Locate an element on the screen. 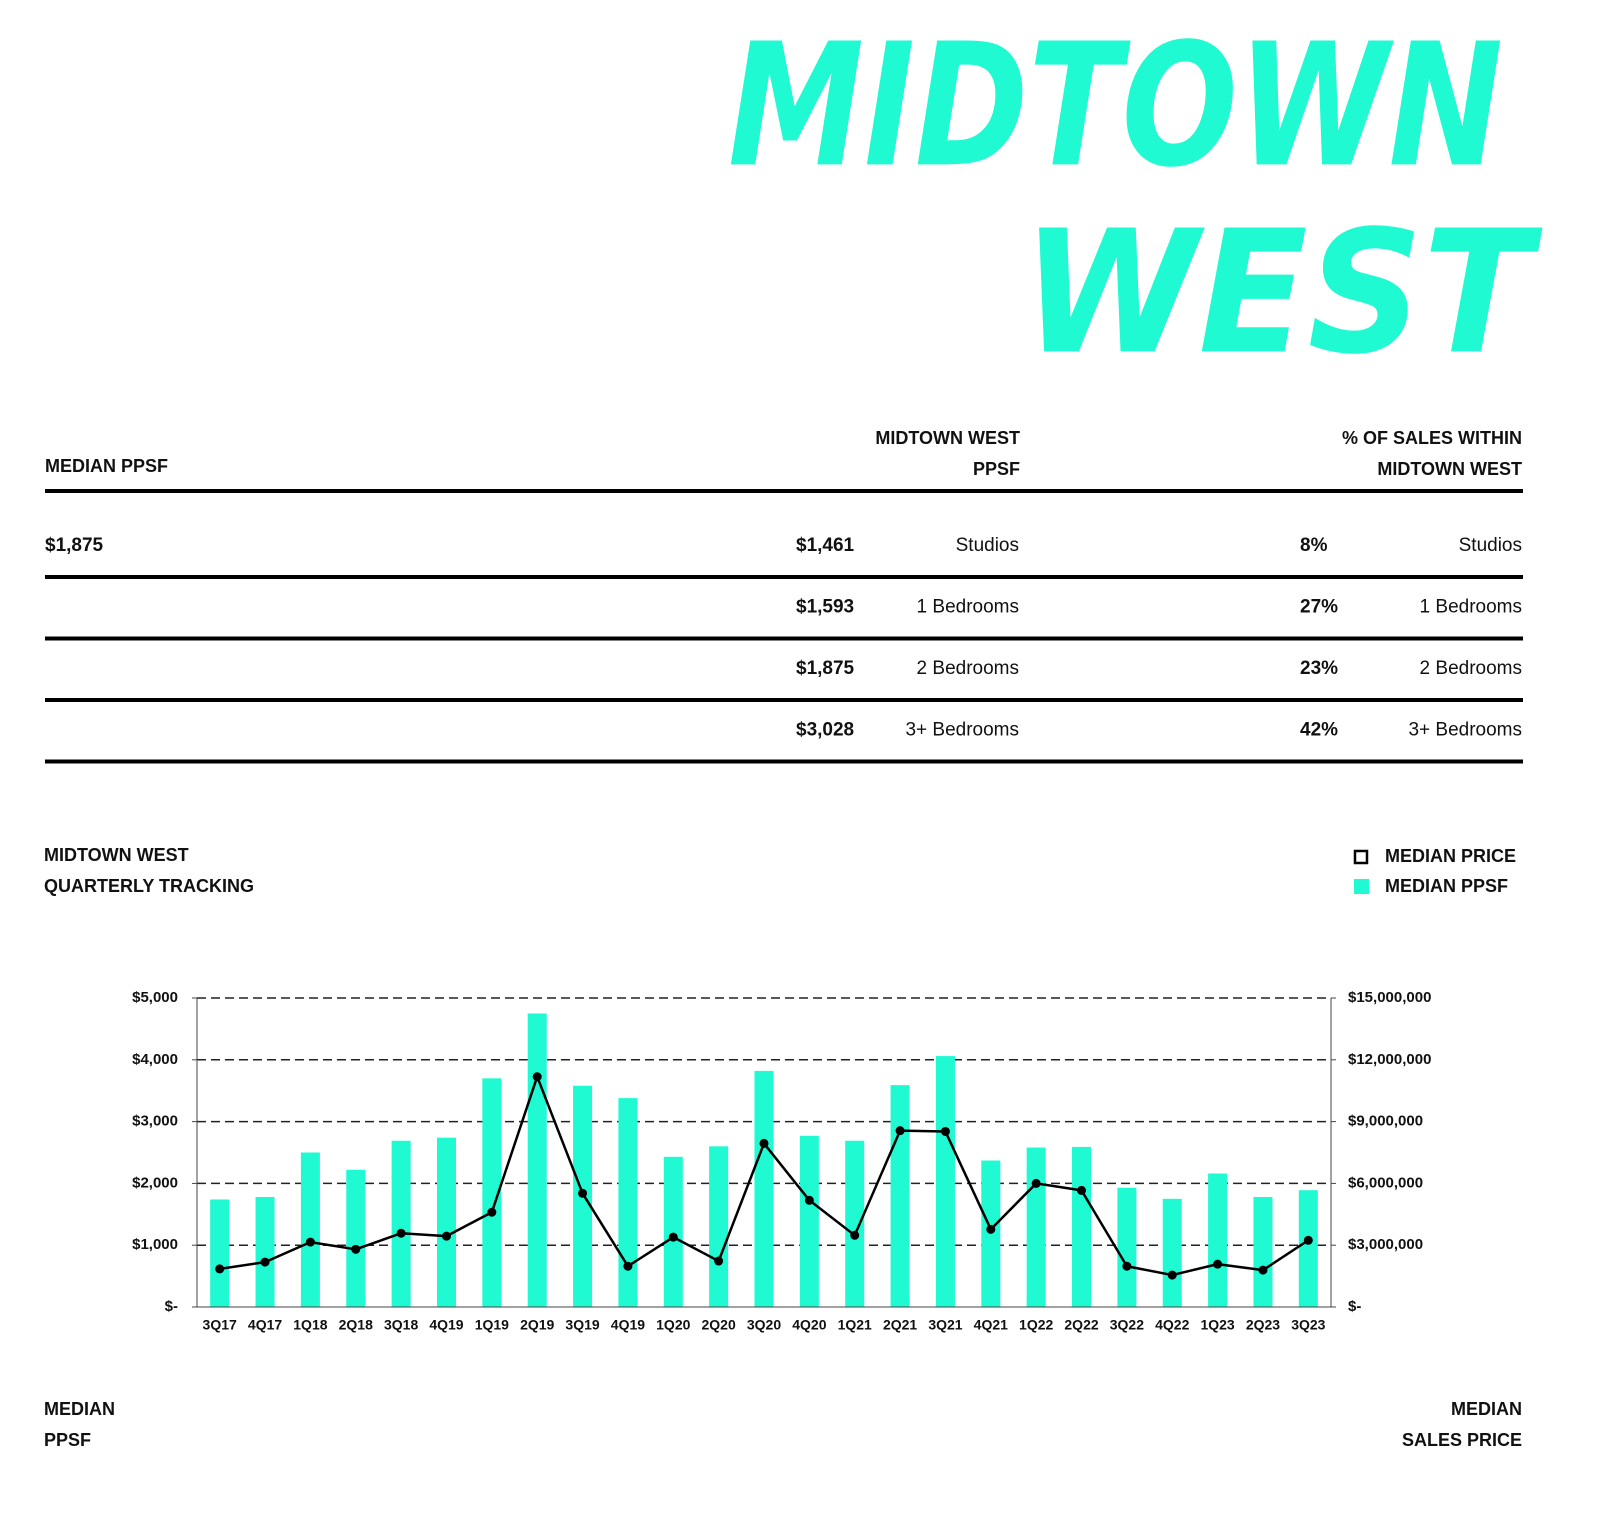 The height and width of the screenshot is (1529, 1600). x-tick-label: 3Q20 is located at coordinates (764, 1325).